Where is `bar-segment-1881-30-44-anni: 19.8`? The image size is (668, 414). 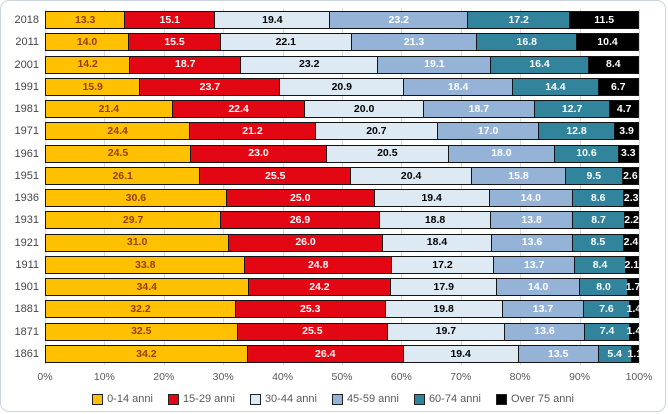
bar-segment-1881-30-44-anni: 19.8 is located at coordinates (444, 309).